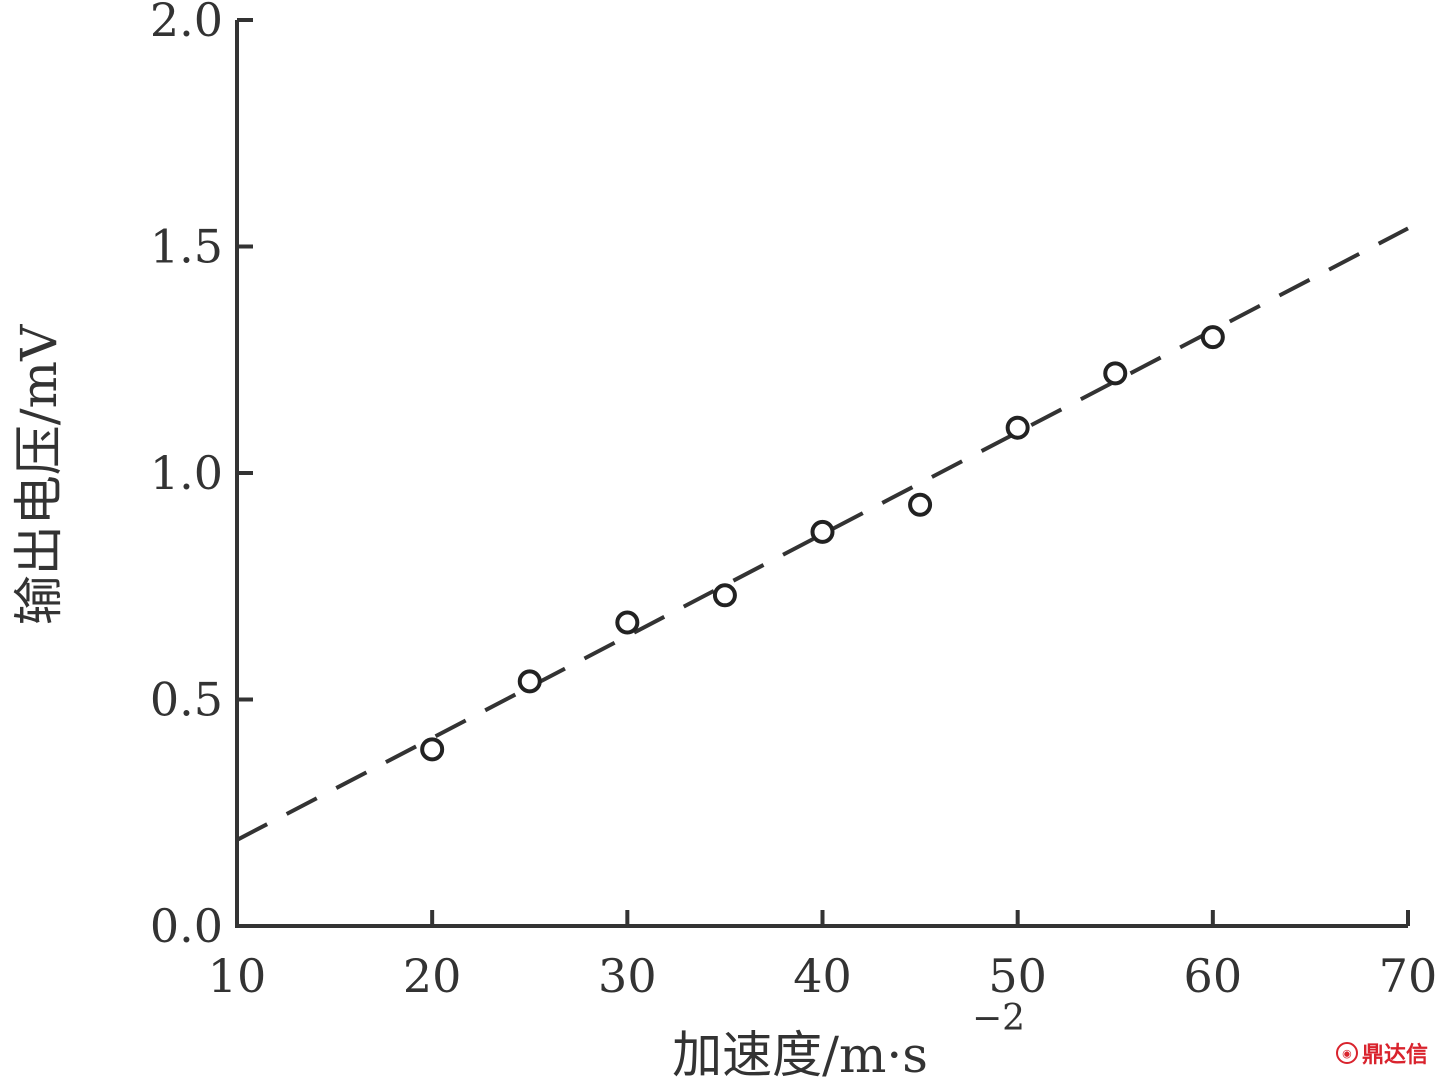 The width and height of the screenshot is (1438, 1079). What do you see at coordinates (1394, 1055) in the screenshot?
I see `watermark-text: 鼎达信` at bounding box center [1394, 1055].